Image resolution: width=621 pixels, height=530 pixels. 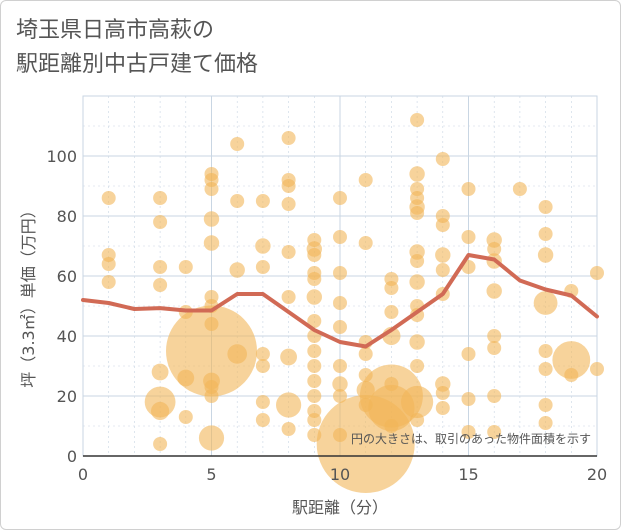 What do you see at coordinates (67, 276) in the screenshot?
I see `y-tick-label: 60` at bounding box center [67, 276].